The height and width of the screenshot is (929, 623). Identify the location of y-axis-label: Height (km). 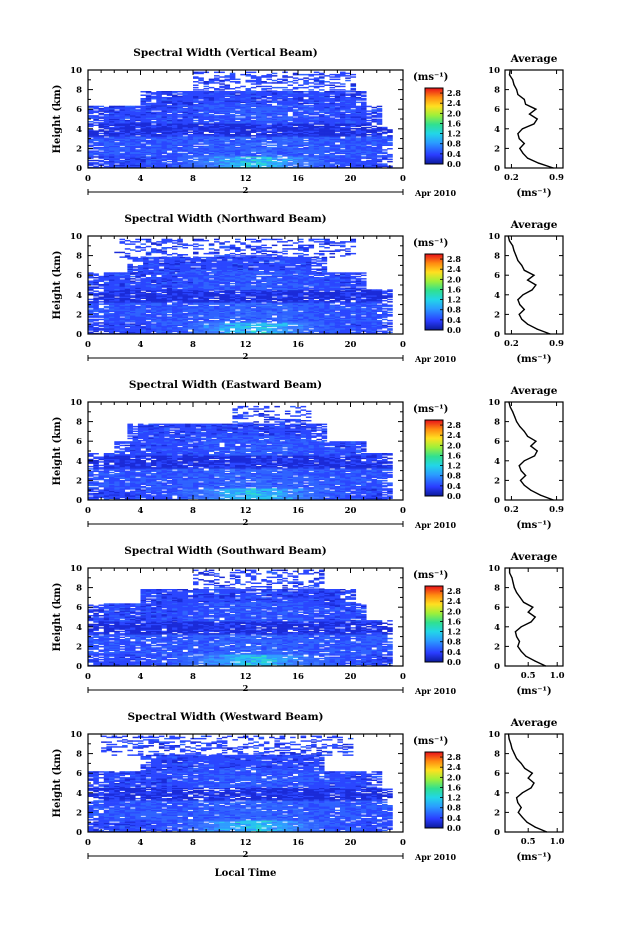
(57, 119).